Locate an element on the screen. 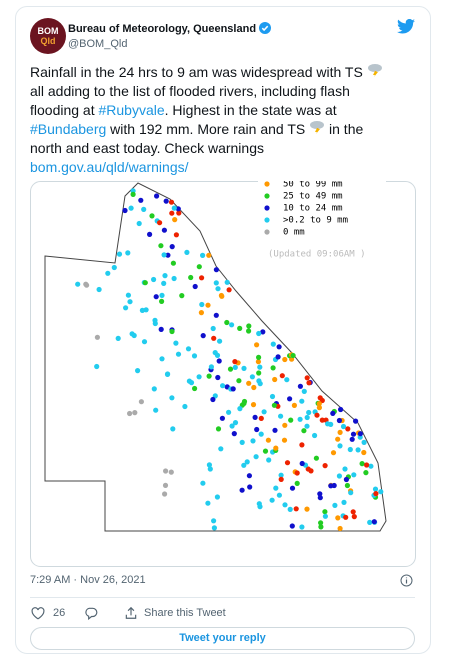 The image size is (450, 661). url-link: bom.gov.au/qld/warnings/ is located at coordinates (109, 167).